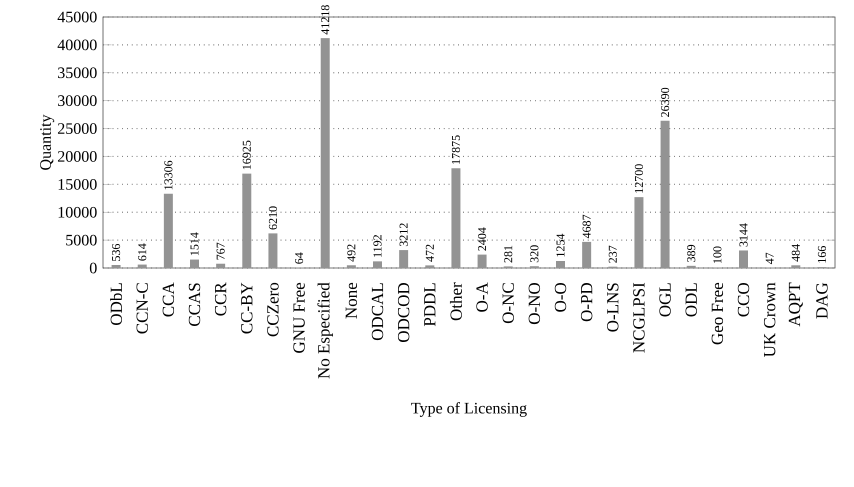 The height and width of the screenshot is (487, 854). What do you see at coordinates (273, 309) in the screenshot?
I see `x-tick-label: CCZero` at bounding box center [273, 309].